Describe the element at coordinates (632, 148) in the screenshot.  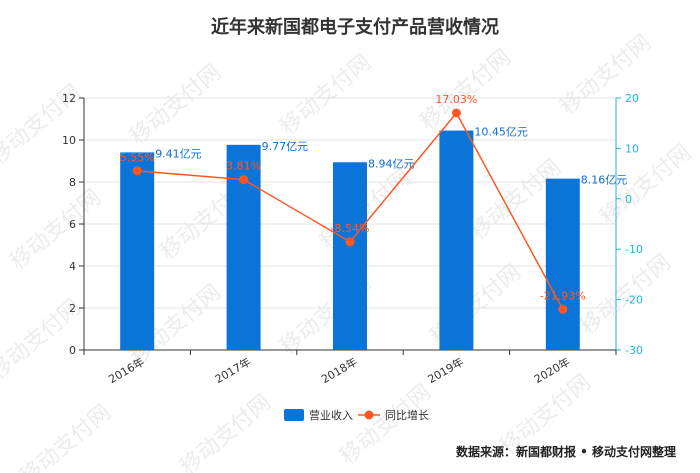
I see `y-right-tick-label: 10` at that location.